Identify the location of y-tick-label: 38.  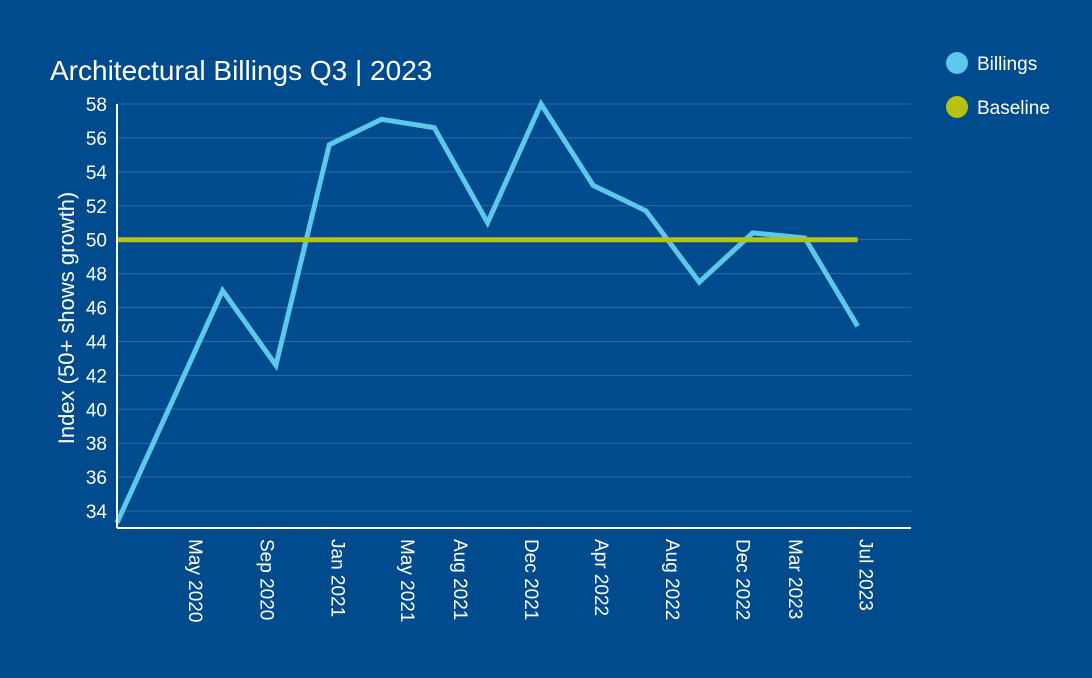
(96, 444).